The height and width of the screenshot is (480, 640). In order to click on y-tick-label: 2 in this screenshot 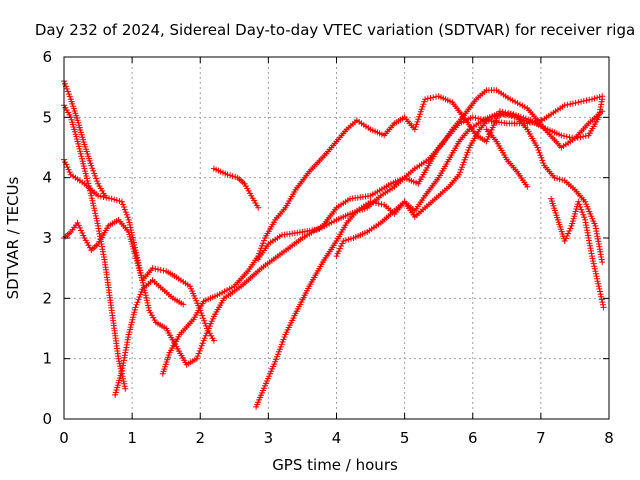, I will do `click(47, 298)`.